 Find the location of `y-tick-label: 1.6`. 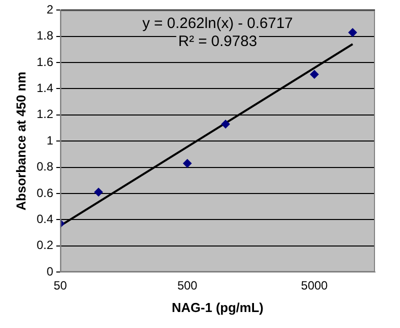

y-tick-label: 1.6 is located at coordinates (45, 61).